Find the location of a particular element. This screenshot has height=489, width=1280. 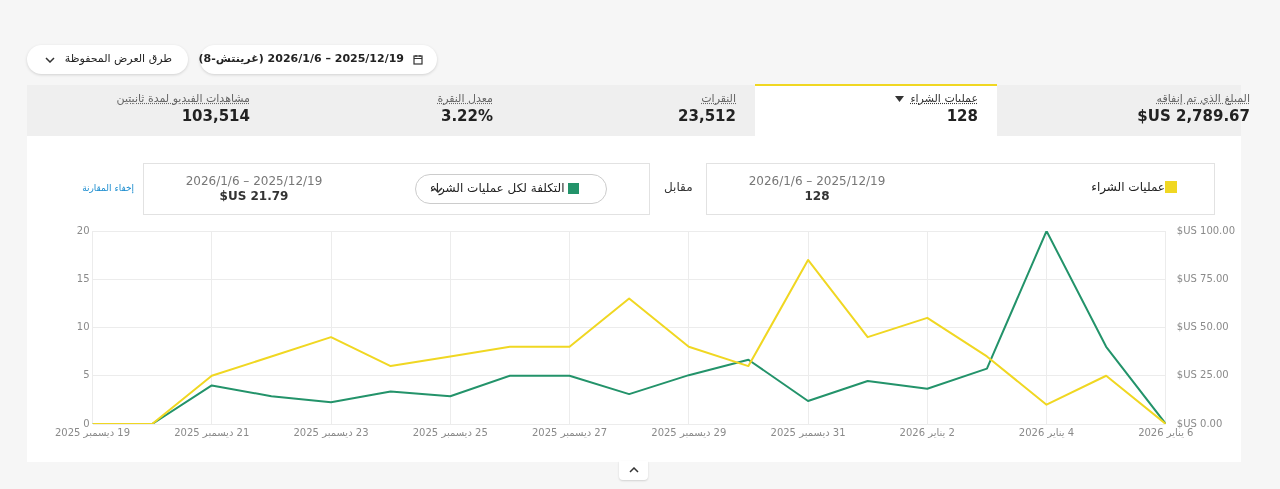

y2-tick-label: 0.00 US$ is located at coordinates (1199, 423).